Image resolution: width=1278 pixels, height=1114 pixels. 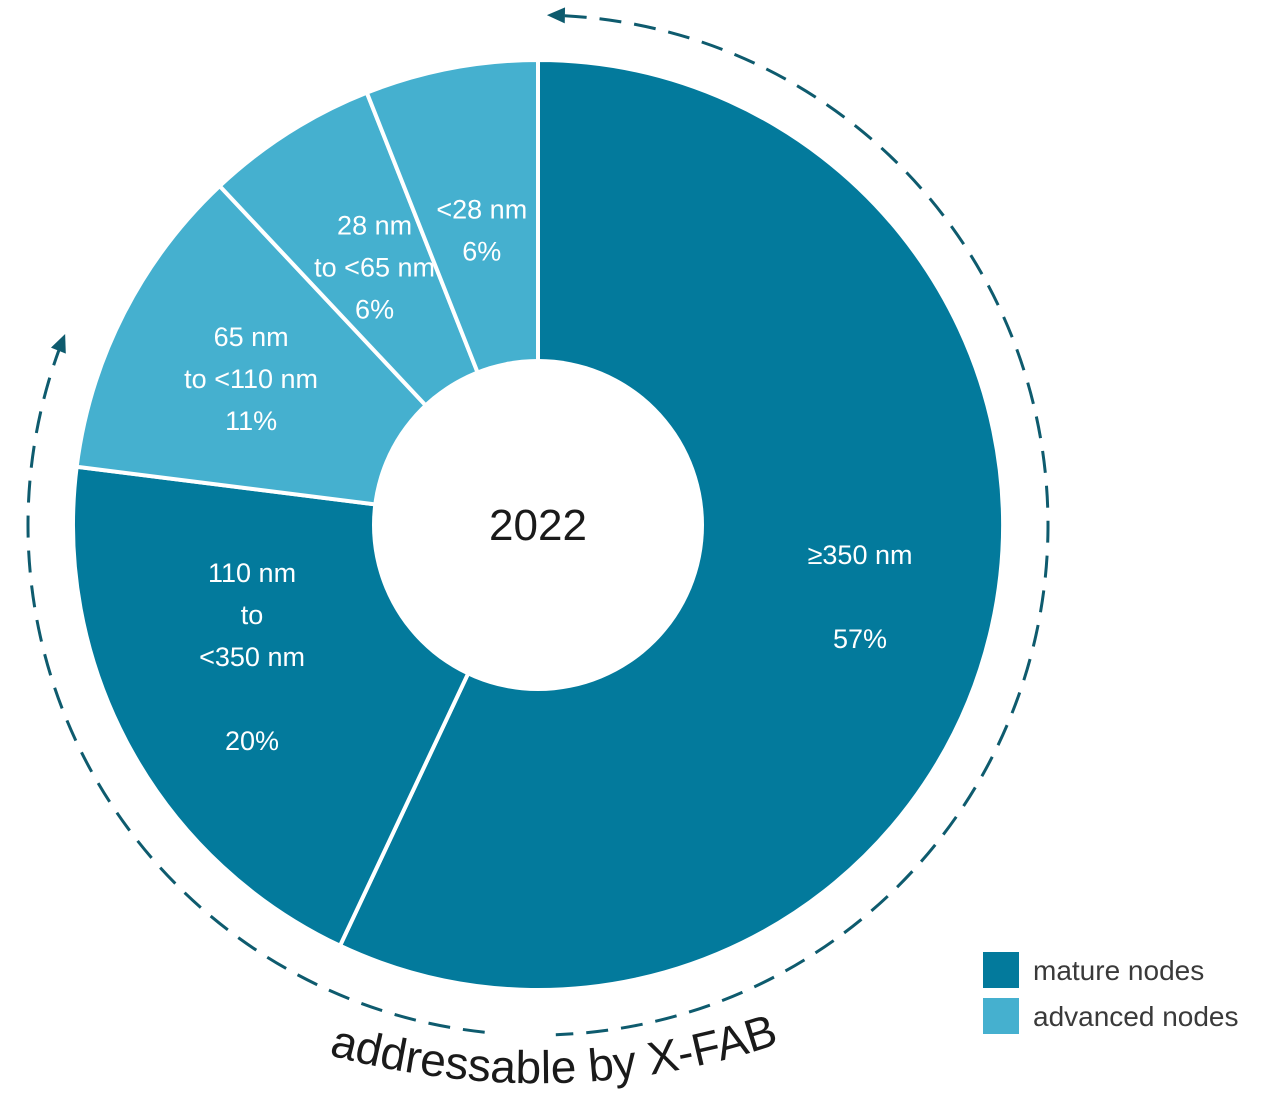 I want to click on center-year-label: 2022, so click(x=538, y=525).